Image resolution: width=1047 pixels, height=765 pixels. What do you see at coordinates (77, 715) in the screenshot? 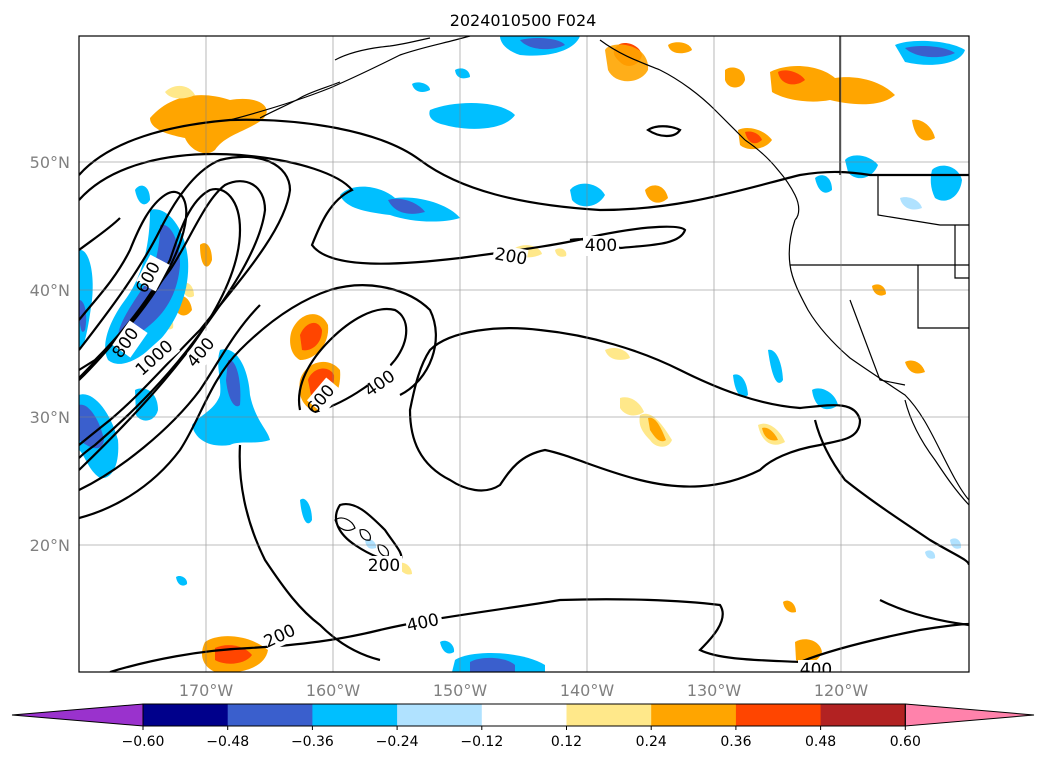
I see `colorbar-extend-low` at bounding box center [77, 715].